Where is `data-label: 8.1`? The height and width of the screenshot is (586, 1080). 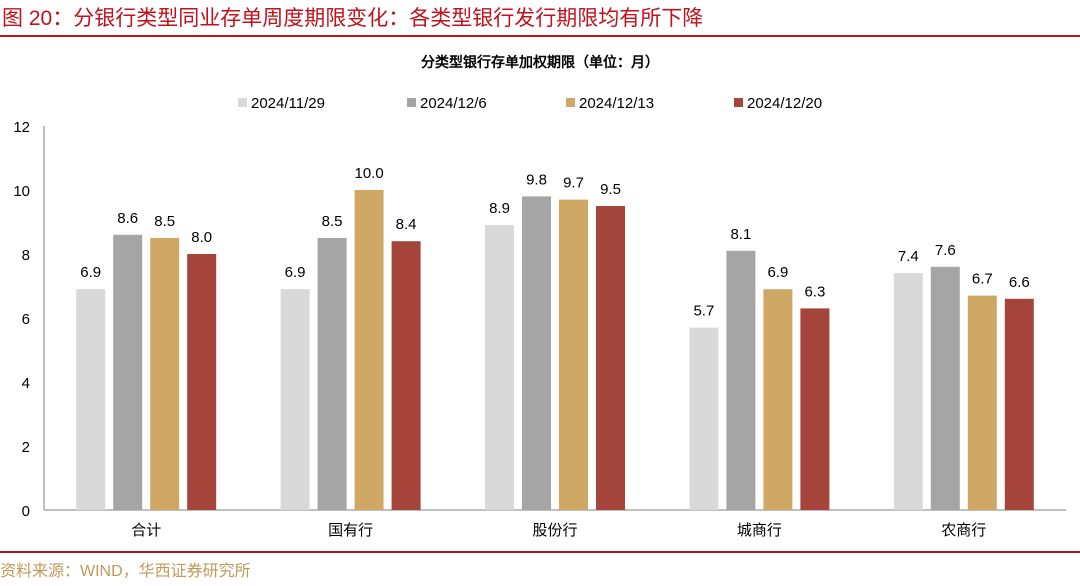
data-label: 8.1 is located at coordinates (740, 234).